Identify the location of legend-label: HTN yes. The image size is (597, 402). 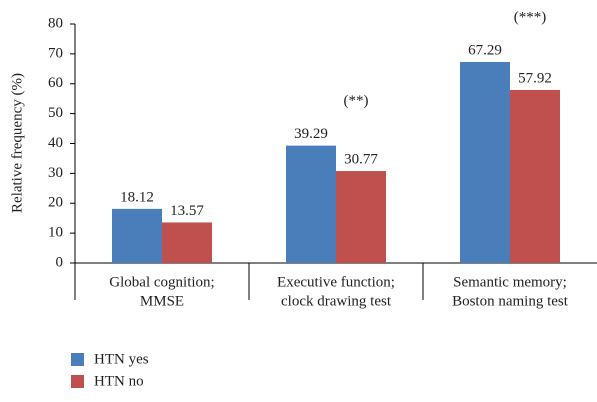
(121, 359).